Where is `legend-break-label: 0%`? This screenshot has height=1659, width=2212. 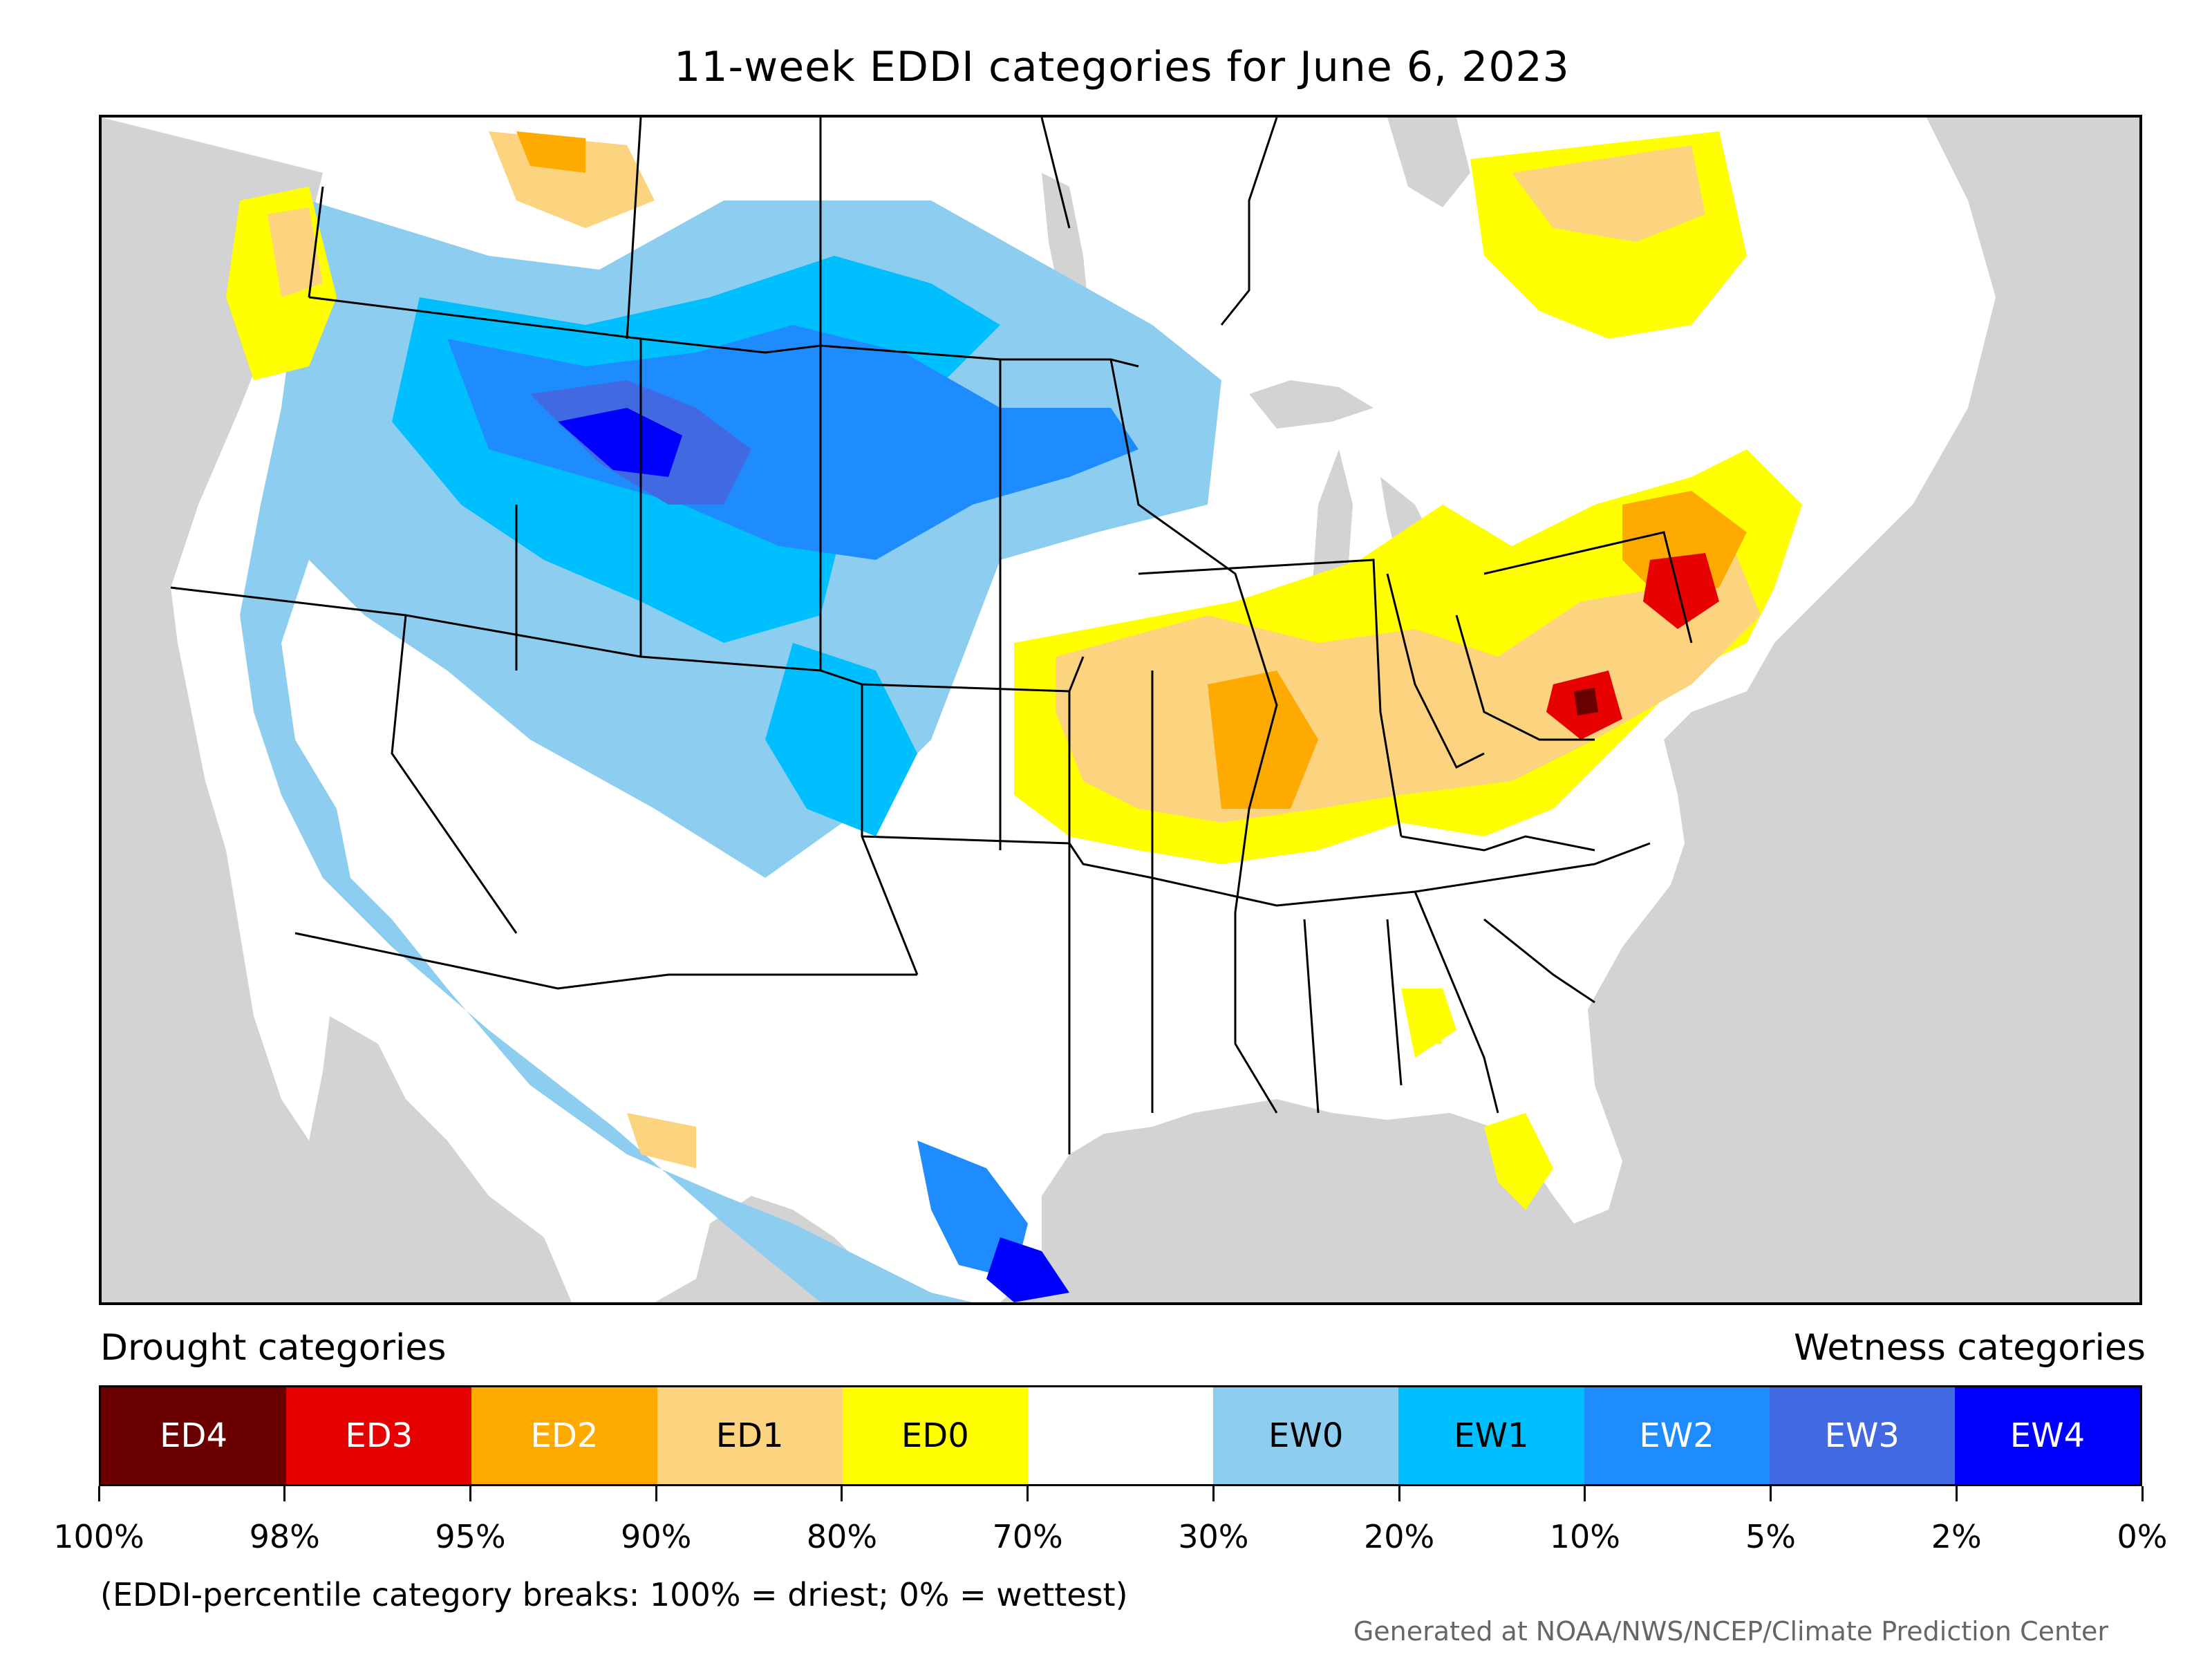 legend-break-label: 0% is located at coordinates (2142, 1536).